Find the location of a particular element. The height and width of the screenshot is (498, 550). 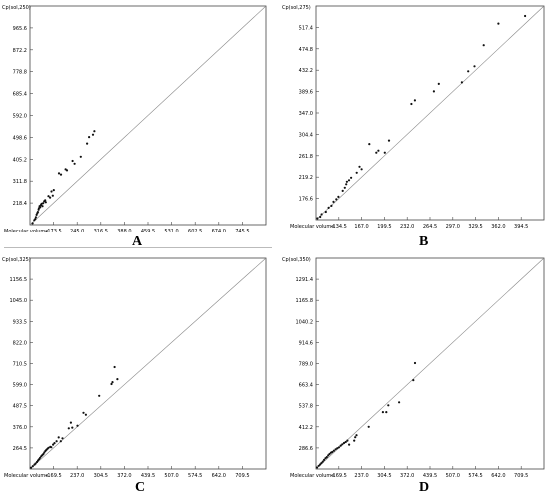

x-tick-label: 642.0 is located at coordinates (219, 476).